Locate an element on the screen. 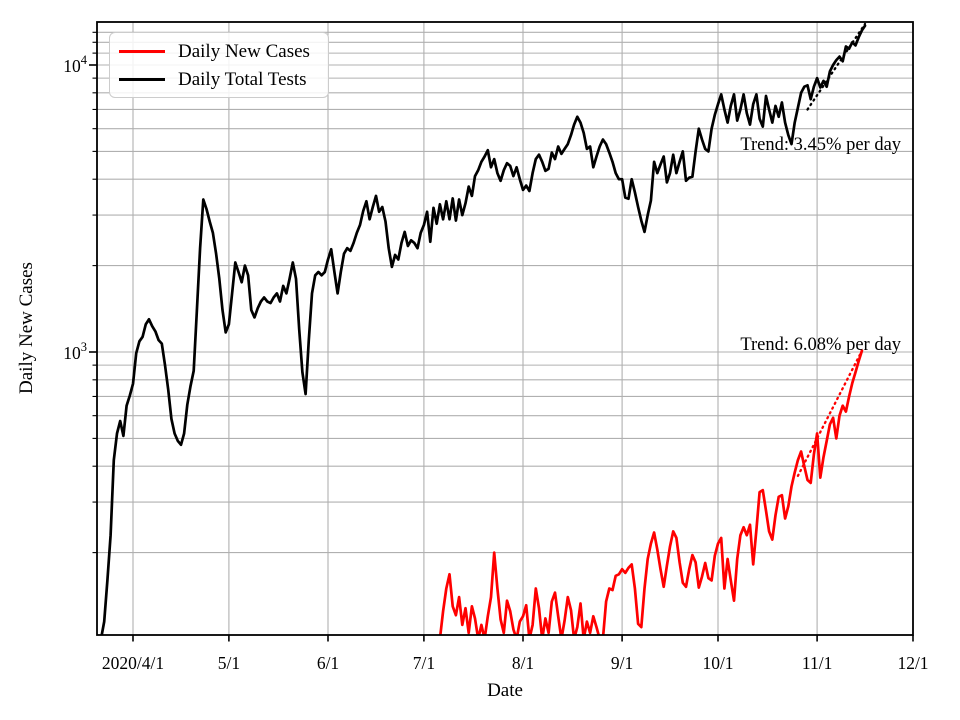  legend-item-daily-new-cases: Daily New Cases is located at coordinates (220, 51).